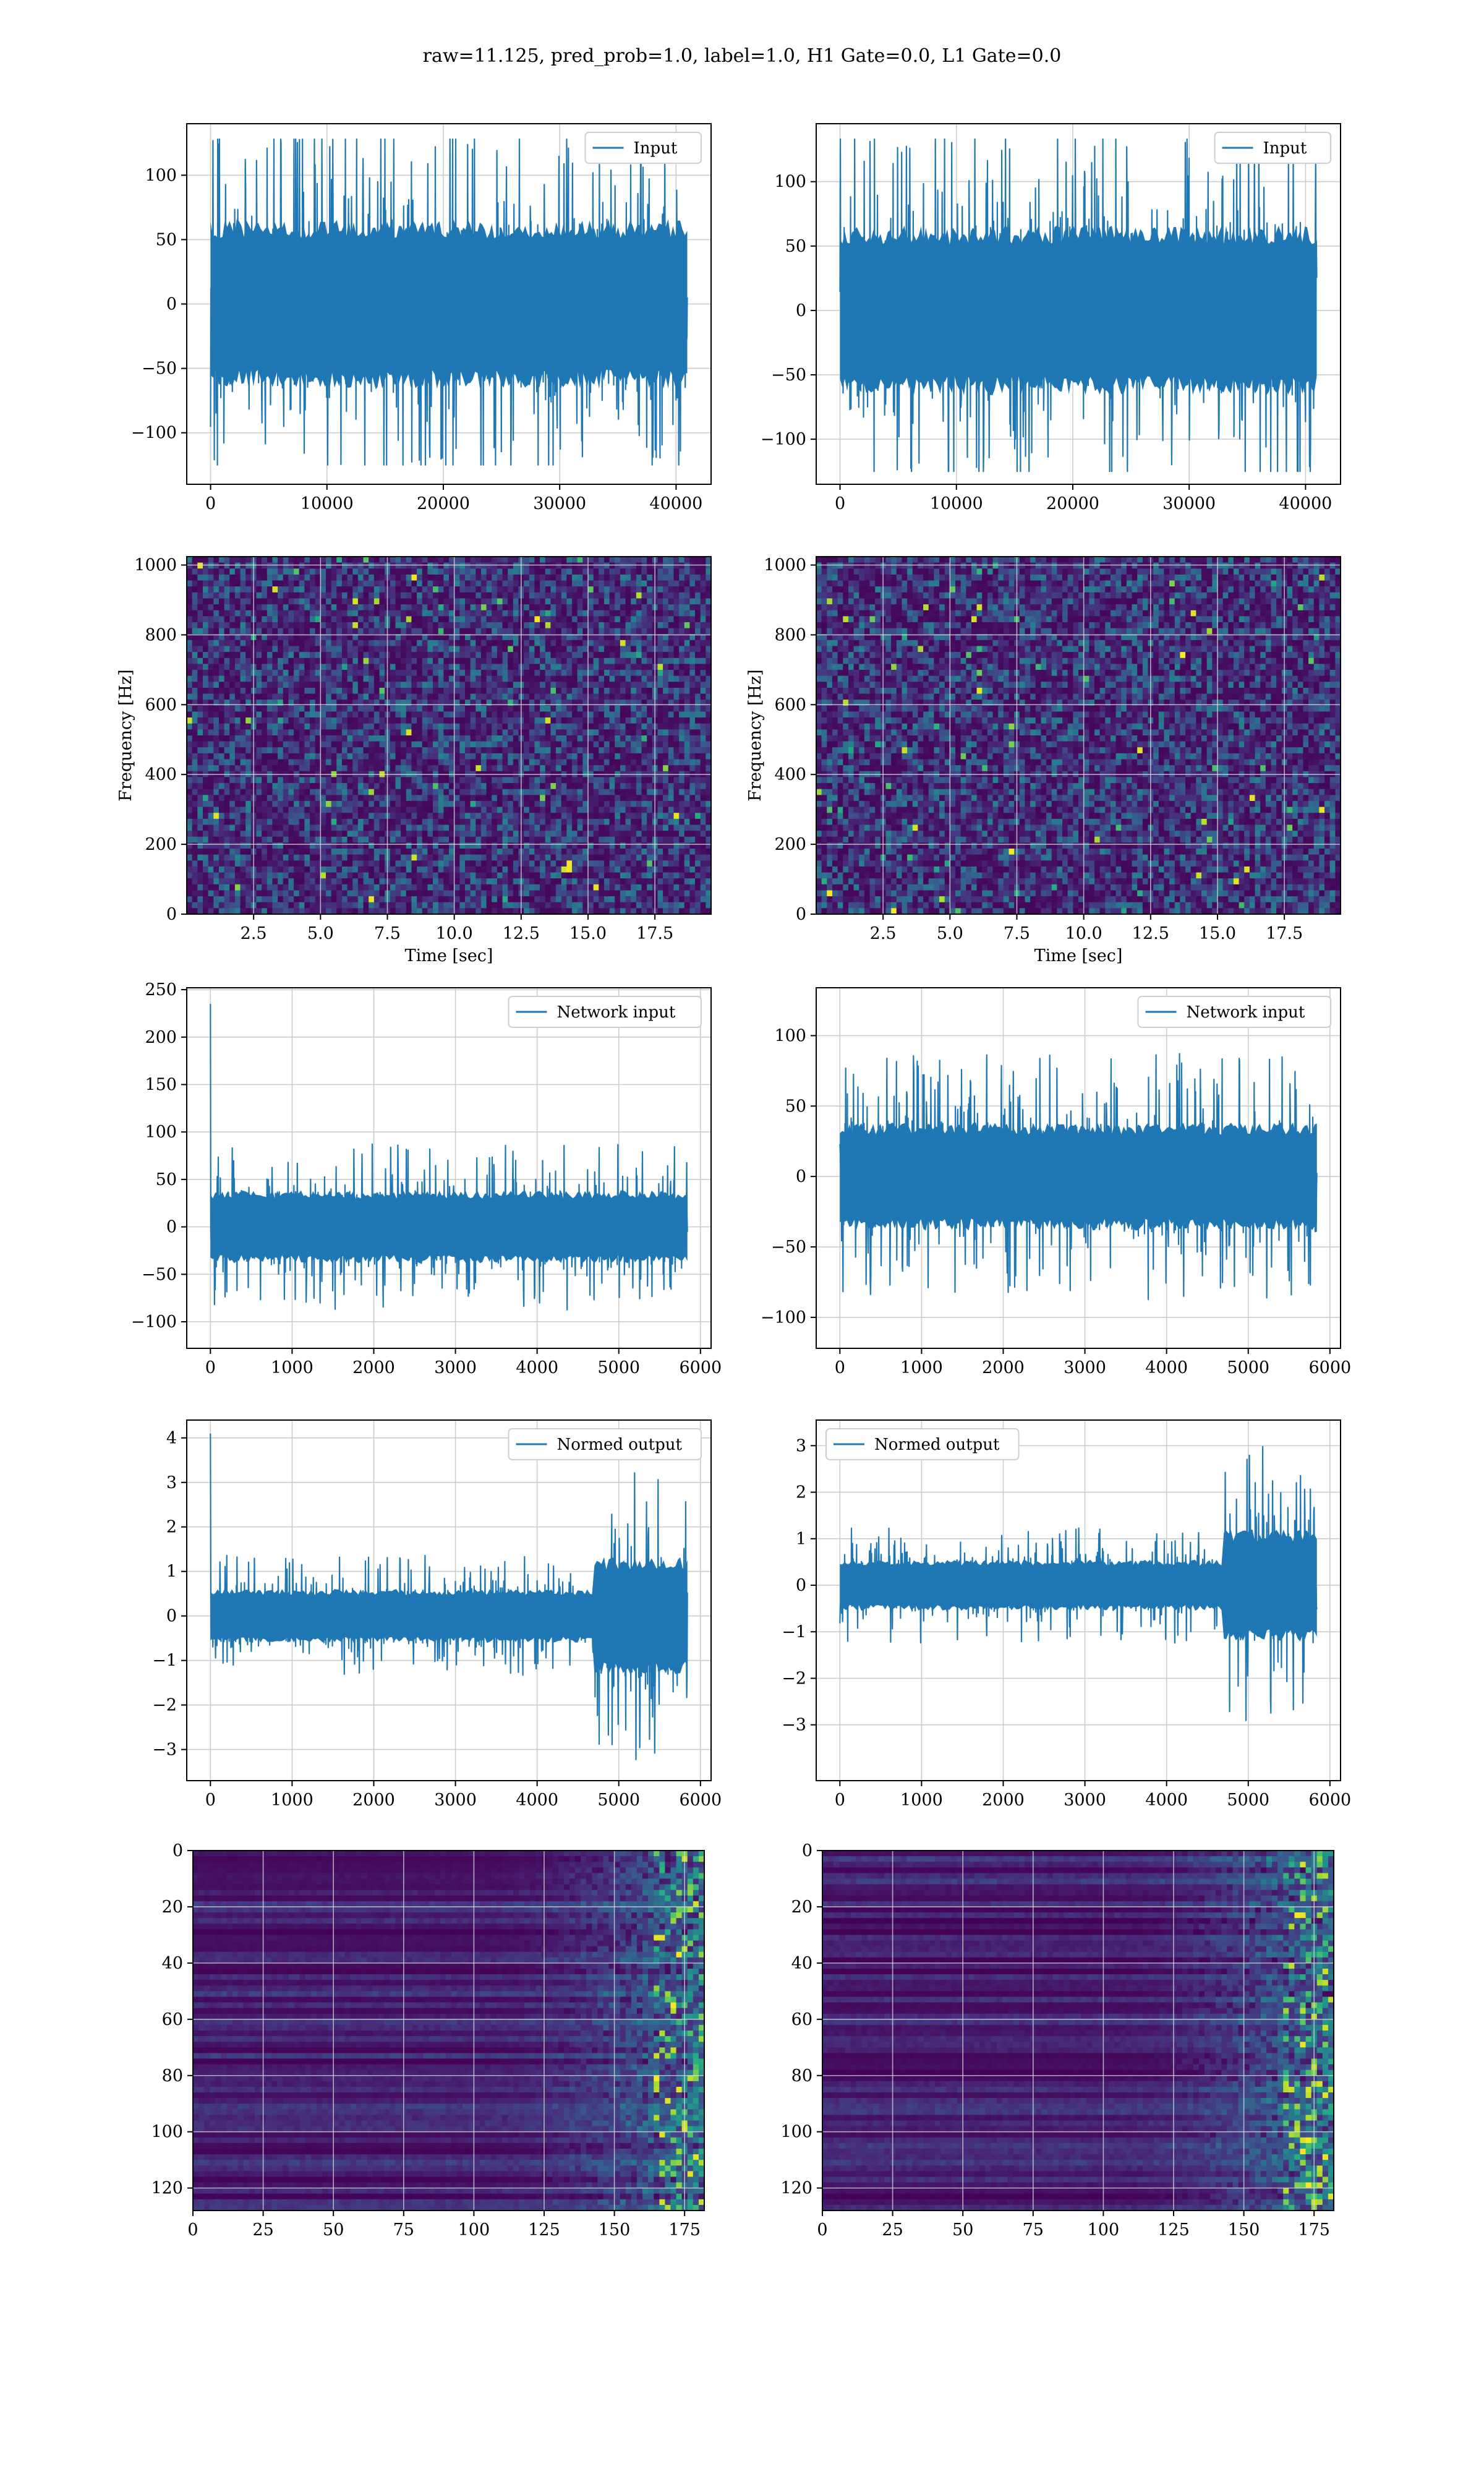  Describe the element at coordinates (1072, 503) in the screenshot. I see `x-tick-label: 20000` at that location.